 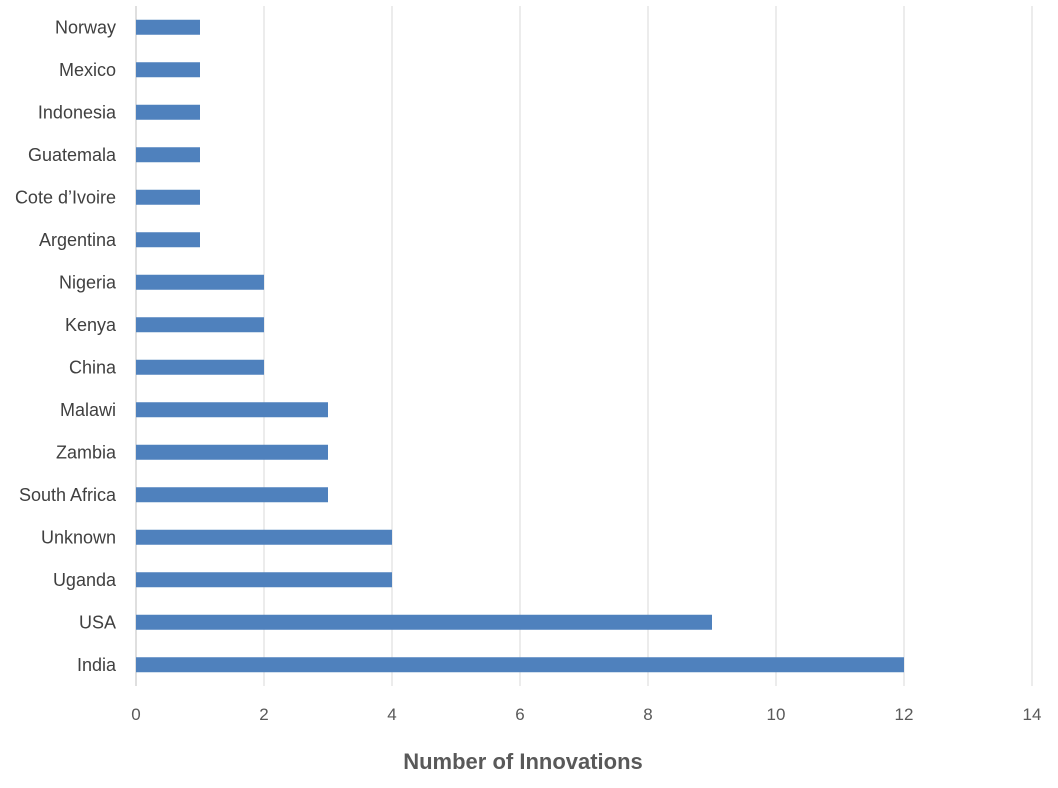 What do you see at coordinates (97, 622) in the screenshot?
I see `category-label: USA` at bounding box center [97, 622].